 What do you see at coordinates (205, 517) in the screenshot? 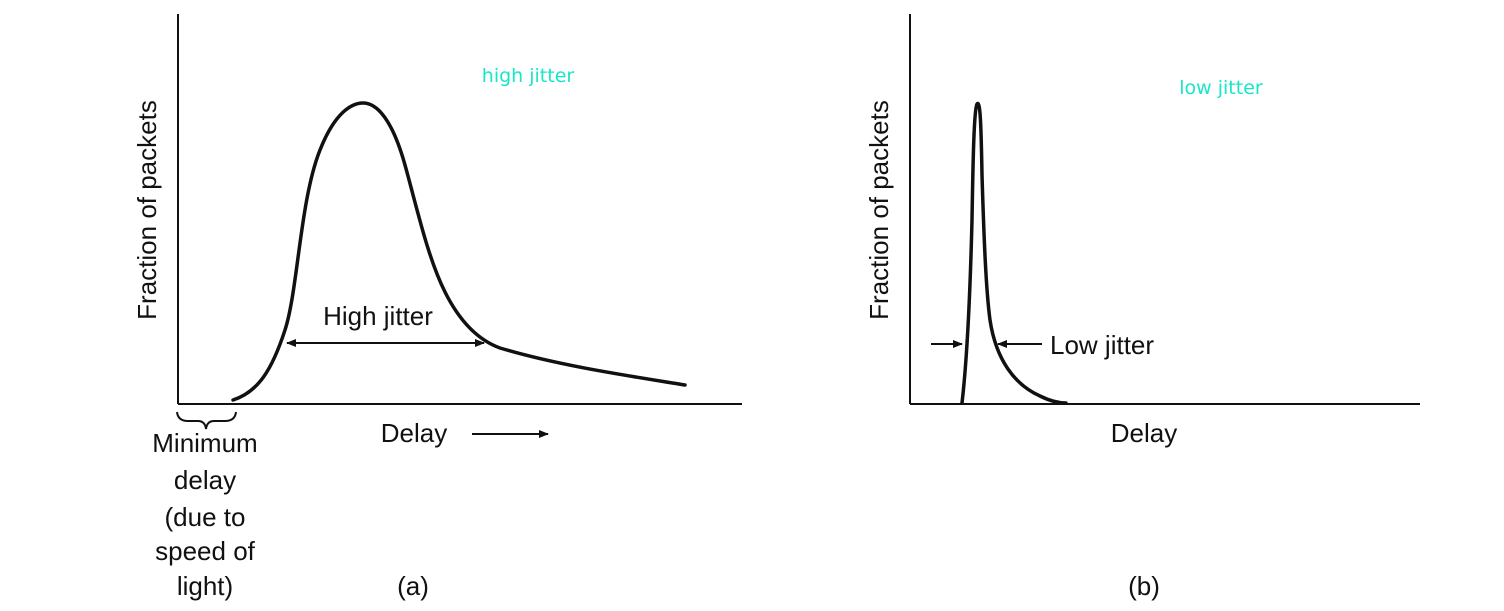
I see `panel-a-min-delay-line-2: (due to` at bounding box center [205, 517].